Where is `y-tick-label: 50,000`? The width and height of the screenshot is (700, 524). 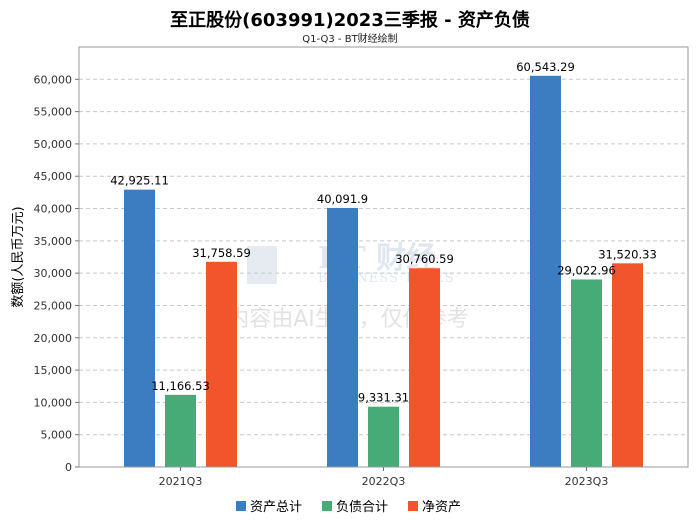
y-tick-label: 50,000 is located at coordinates (53, 144).